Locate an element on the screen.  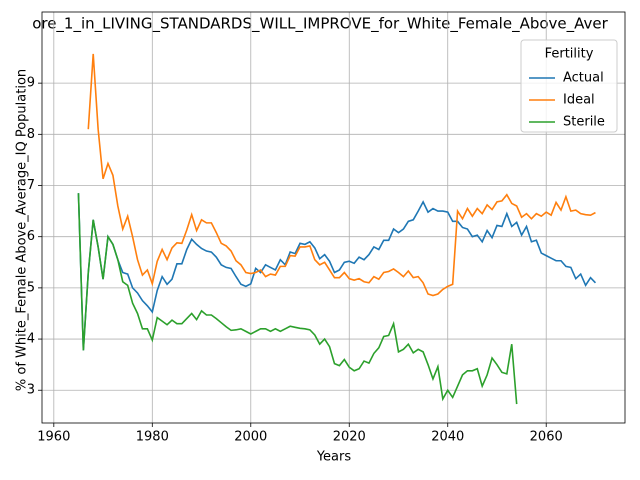
x-axis-label: Years is located at coordinates (334, 457).